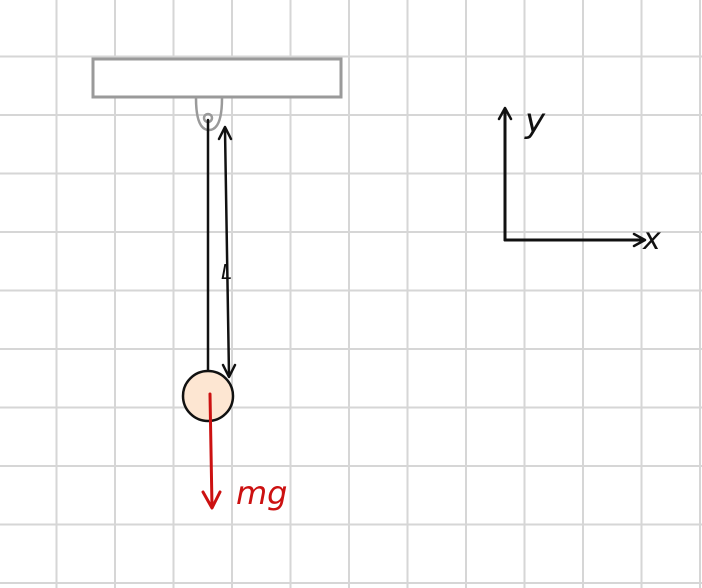 Image resolution: width=702 pixels, height=588 pixels. Describe the element at coordinates (226, 272) in the screenshot. I see `length-label: L` at that location.